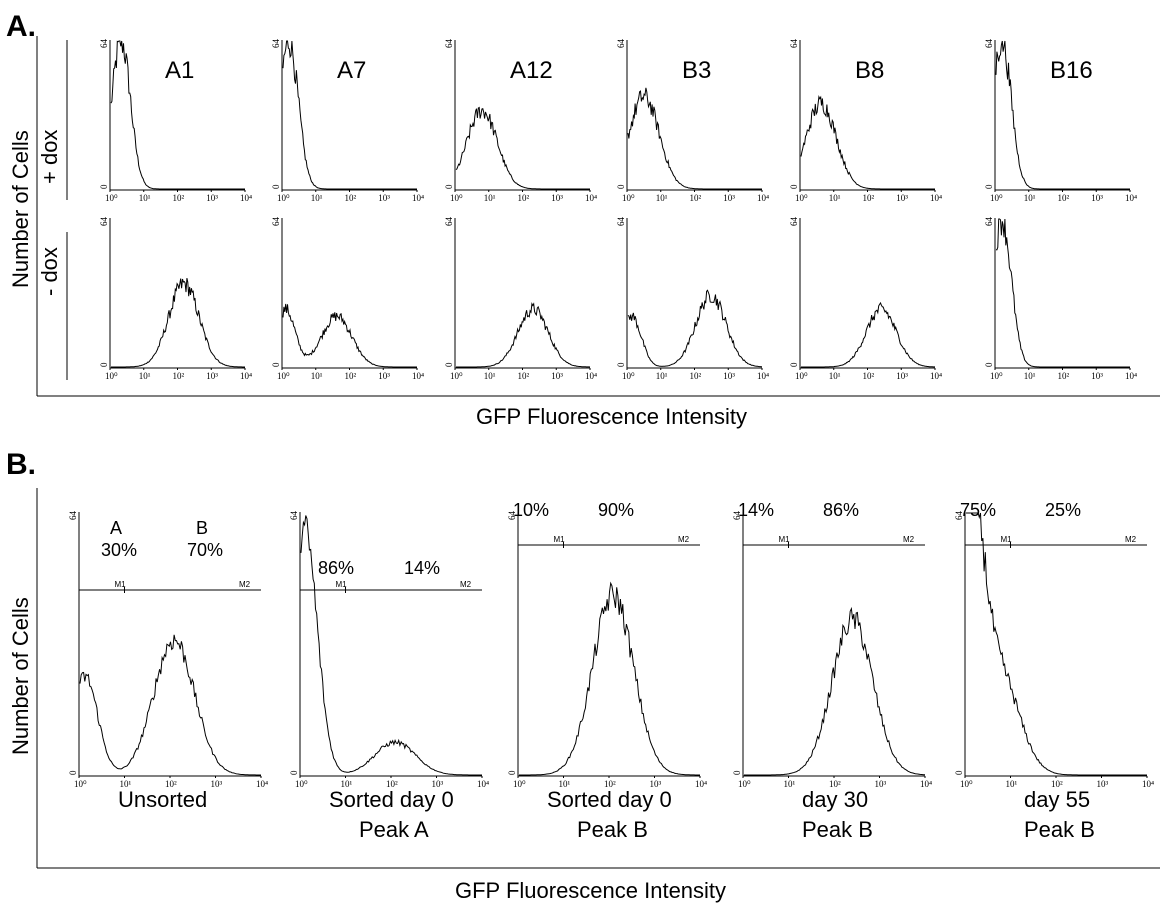 The image size is (1166, 904). I want to click on histogram-B16-minus-dox: 64 0 10⁰ 10¹ 10² 10³ 10⁴, so click(1060, 299).